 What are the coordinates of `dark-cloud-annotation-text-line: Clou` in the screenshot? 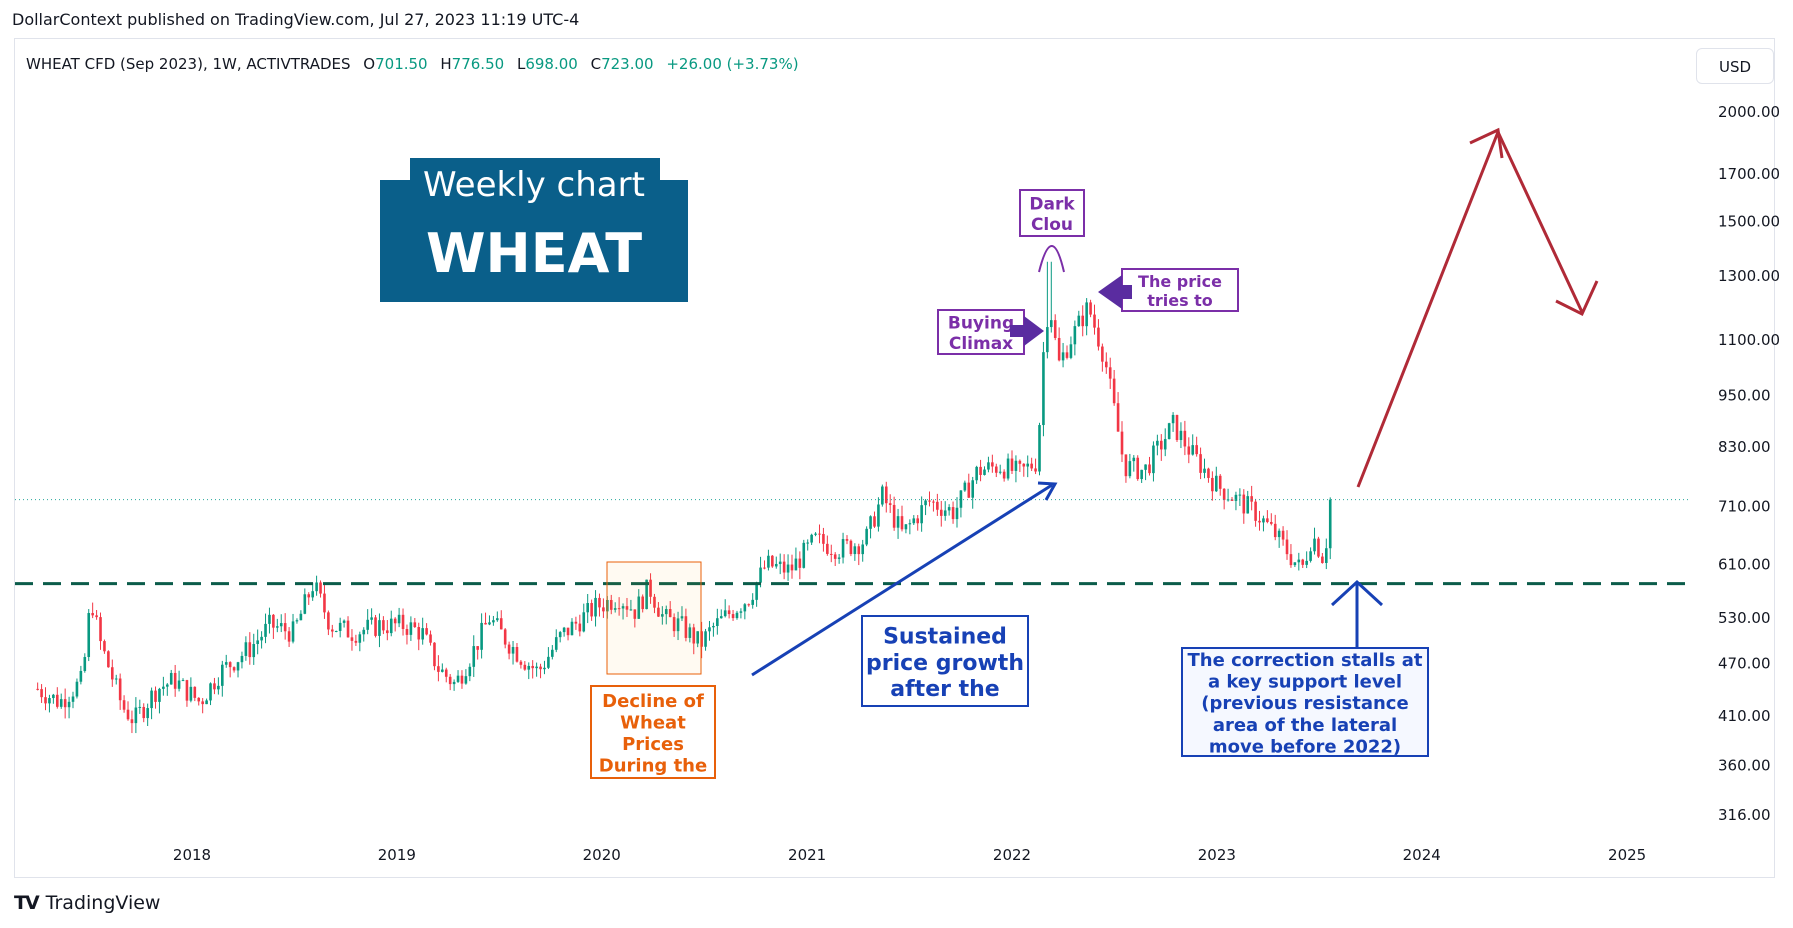 It's located at (1052, 225).